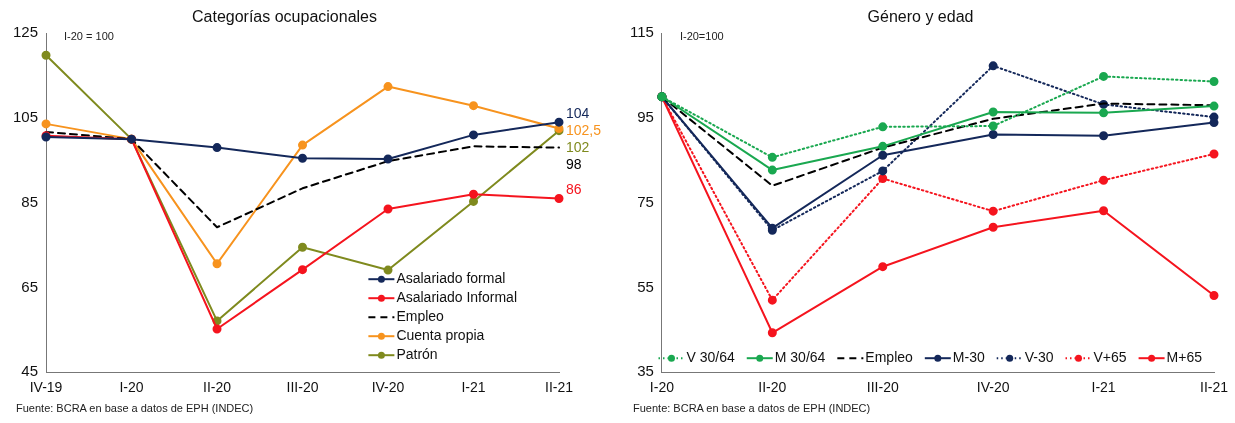  I want to click on x-tick-label: IV-19, so click(46, 387).